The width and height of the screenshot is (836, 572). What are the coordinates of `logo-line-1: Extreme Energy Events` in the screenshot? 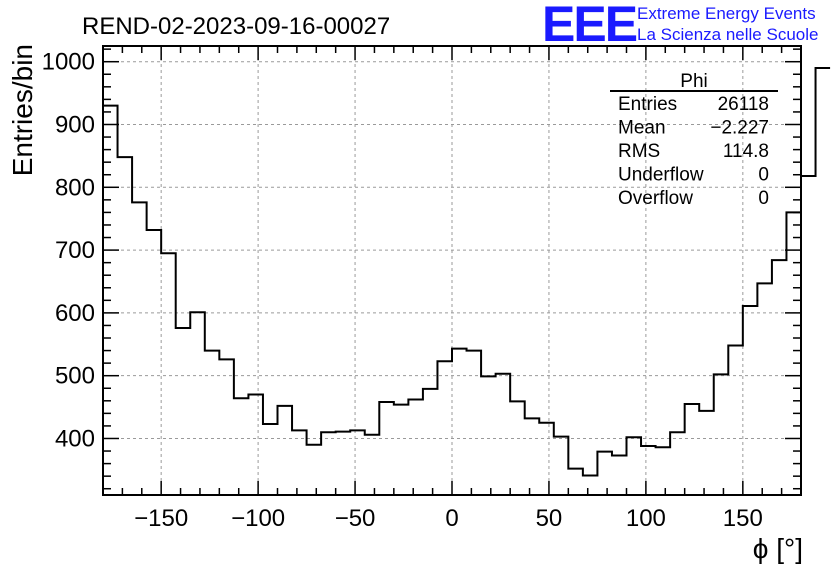 It's located at (726, 13).